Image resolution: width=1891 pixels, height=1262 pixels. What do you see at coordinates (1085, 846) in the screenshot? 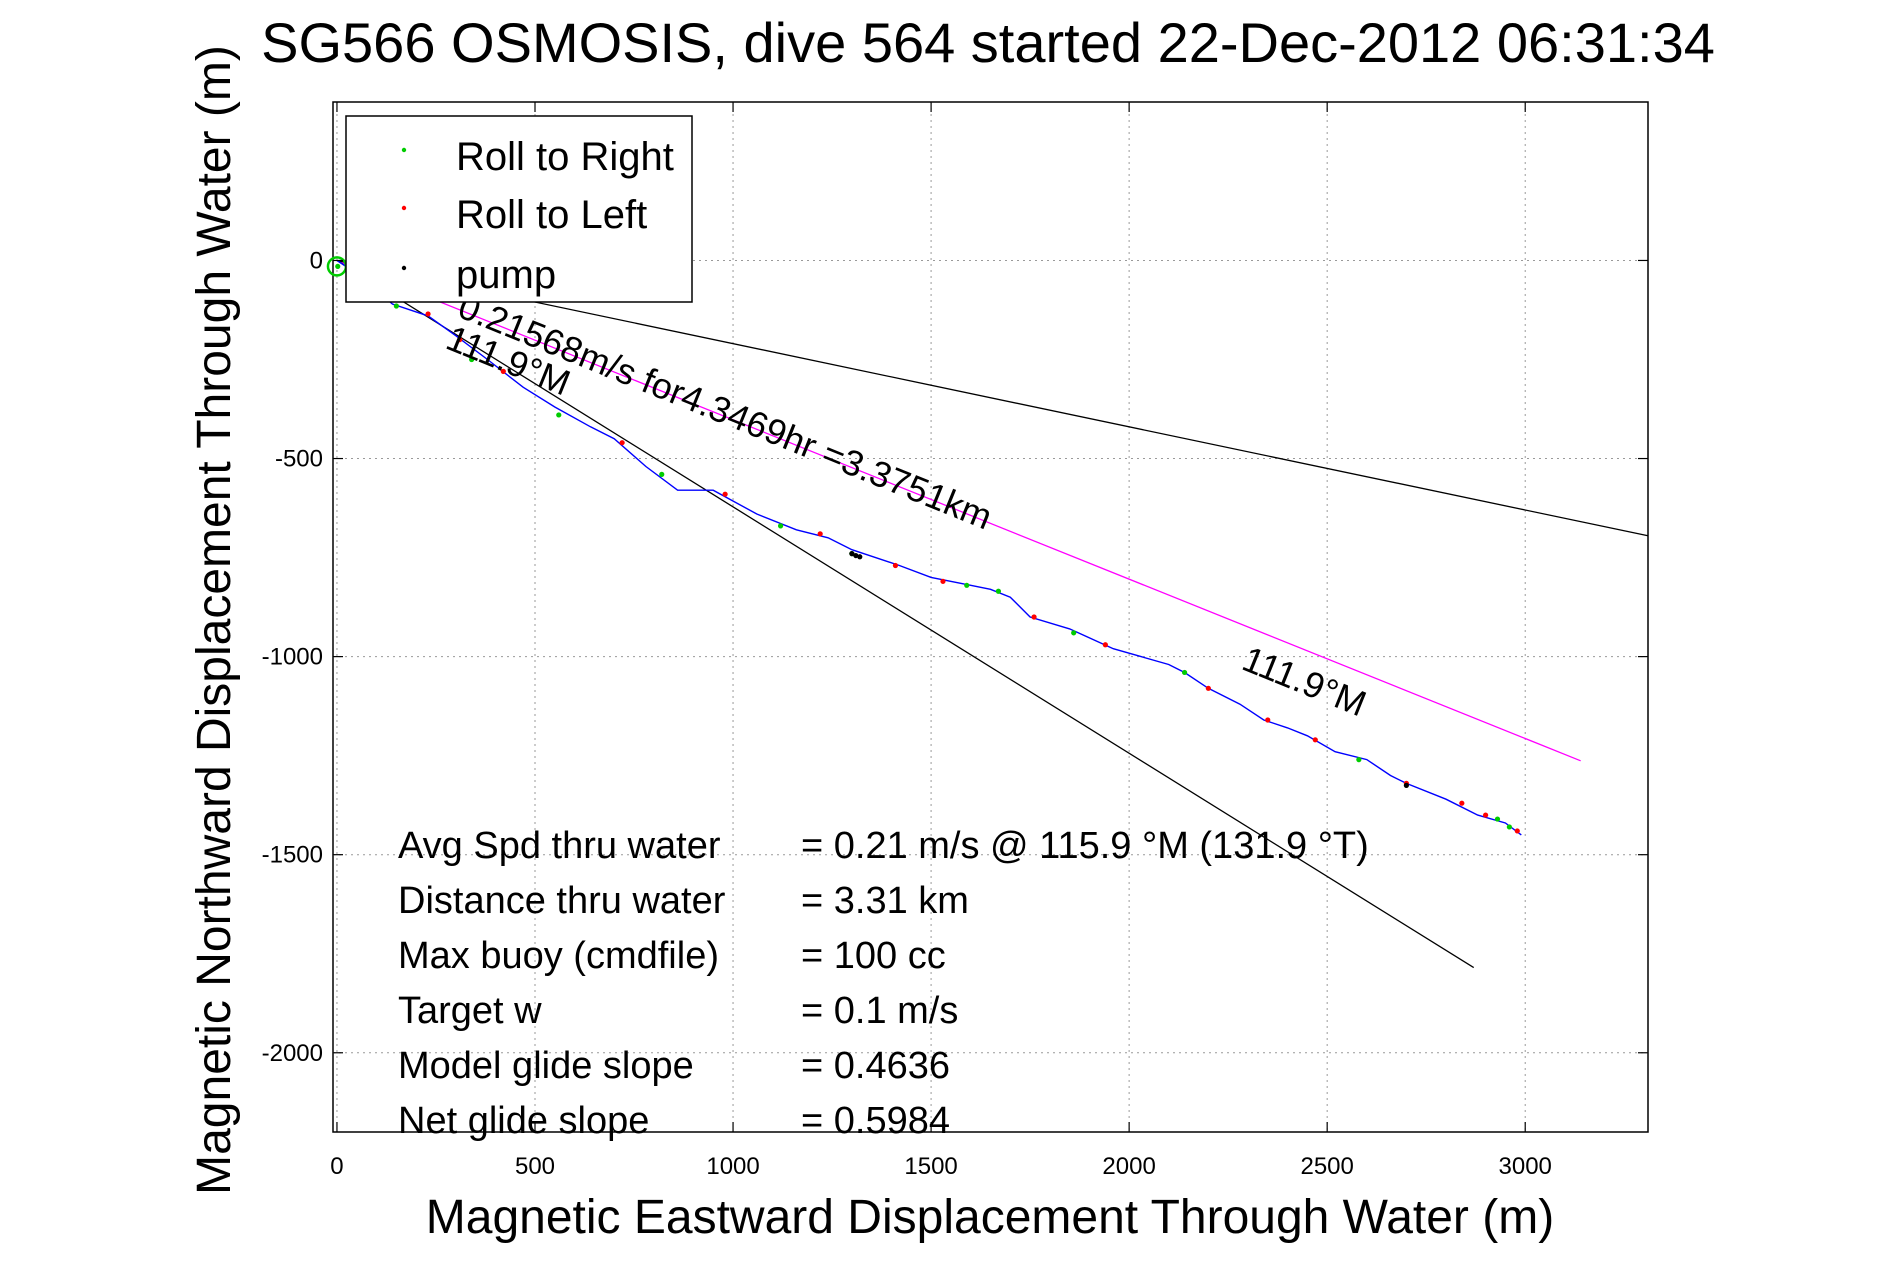
I see `stat-value: = 0.21 m/s @ 115.9 °M (131.9 °T)` at bounding box center [1085, 846].